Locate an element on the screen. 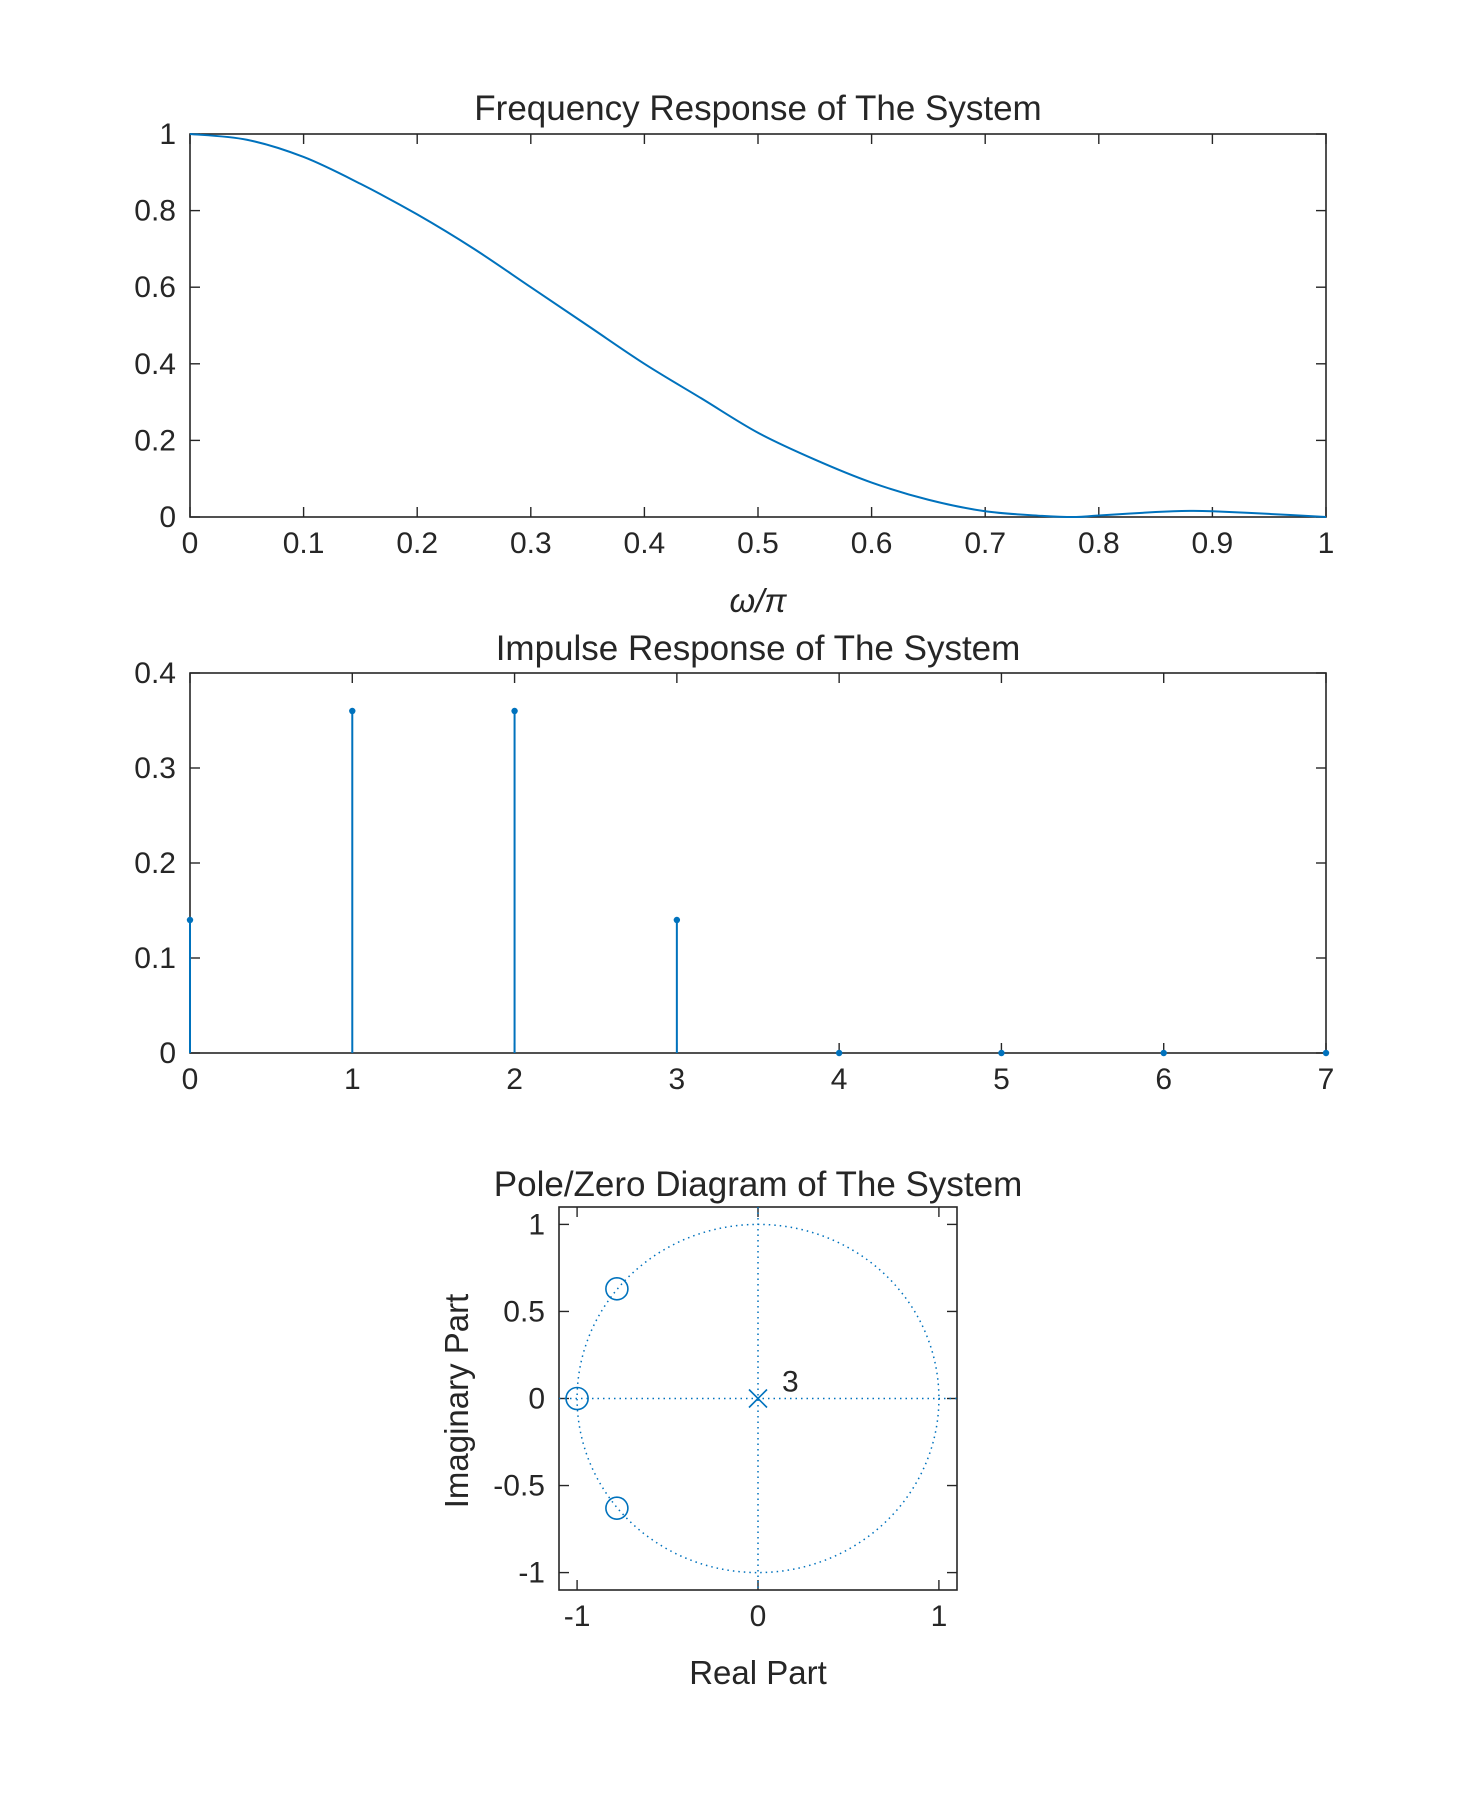 The width and height of the screenshot is (1465, 1793). pole-zero-ytick-label: 1 is located at coordinates (536, 1224).